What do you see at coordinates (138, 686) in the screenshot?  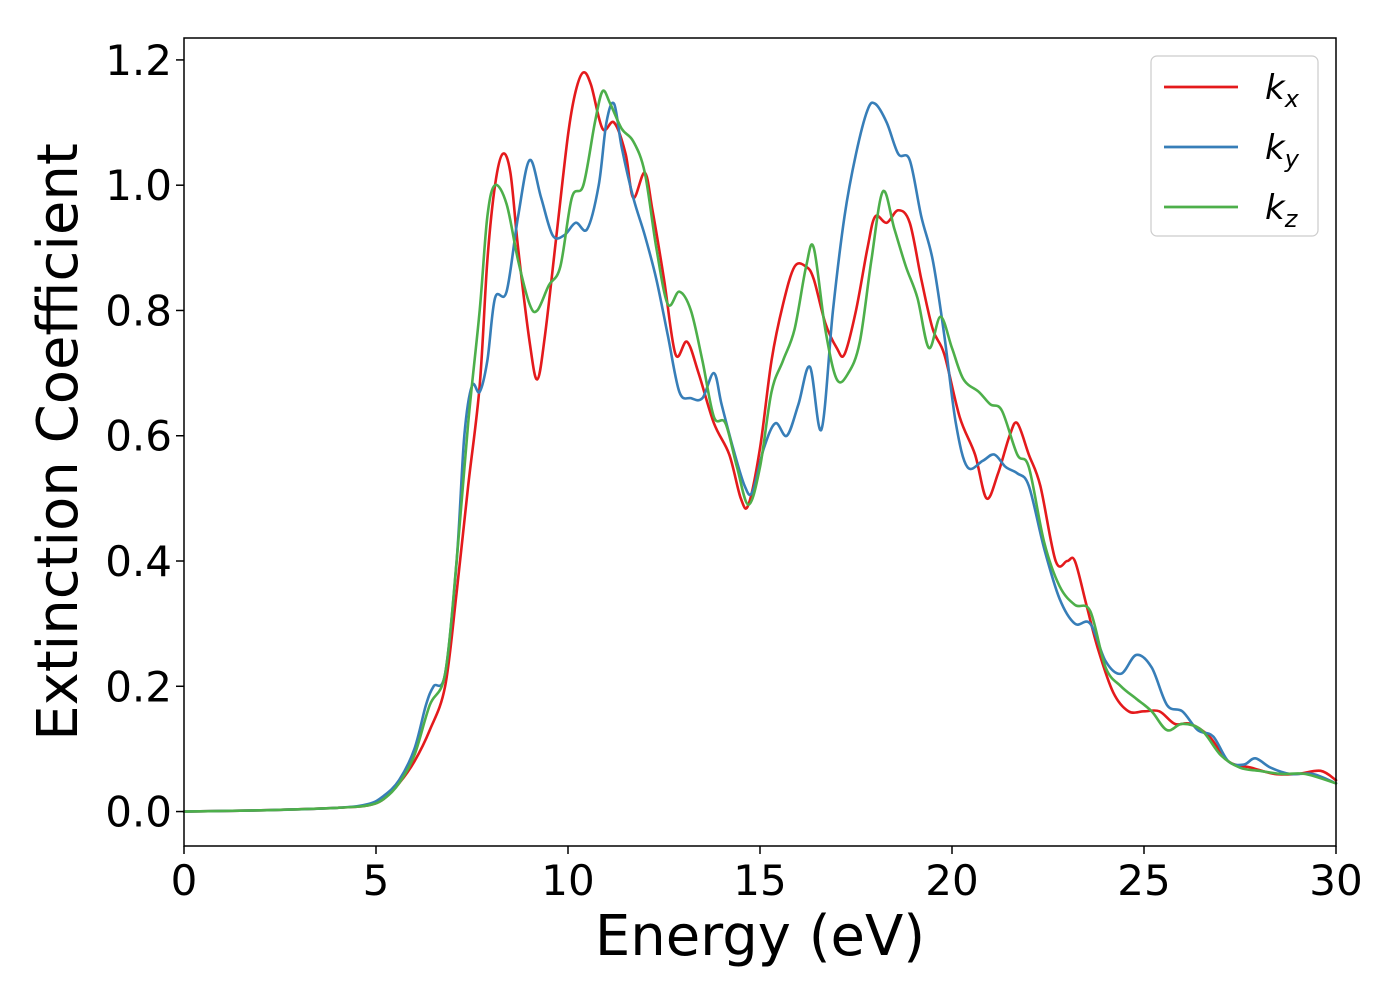 I see `y-tick-label: 0.2` at bounding box center [138, 686].